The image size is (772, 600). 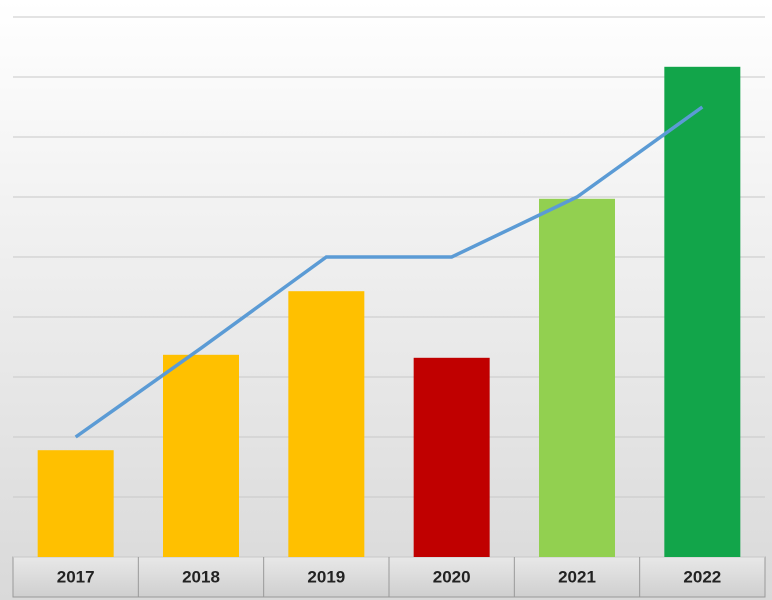 I want to click on x-tick-label: 2022, so click(x=702, y=576).